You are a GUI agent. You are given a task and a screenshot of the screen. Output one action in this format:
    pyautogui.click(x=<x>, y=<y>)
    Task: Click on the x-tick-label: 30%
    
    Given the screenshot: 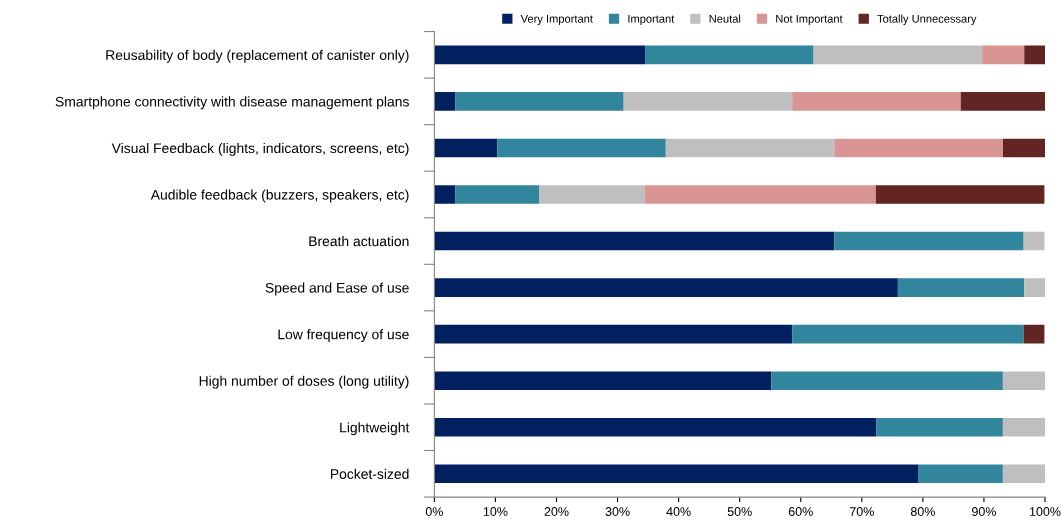 What is the action you would take?
    pyautogui.click(x=617, y=511)
    